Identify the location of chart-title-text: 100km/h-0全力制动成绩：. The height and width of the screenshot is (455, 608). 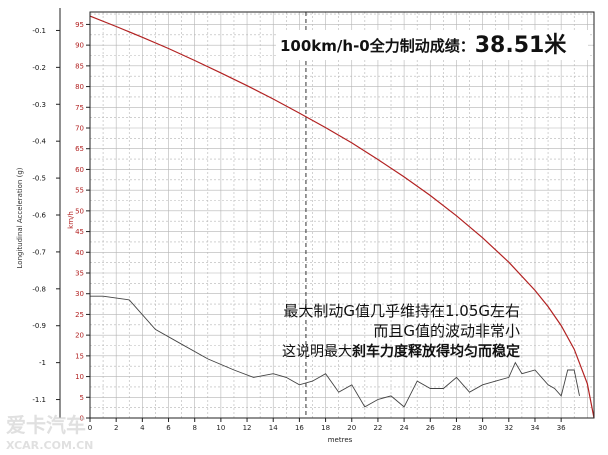
(377, 46).